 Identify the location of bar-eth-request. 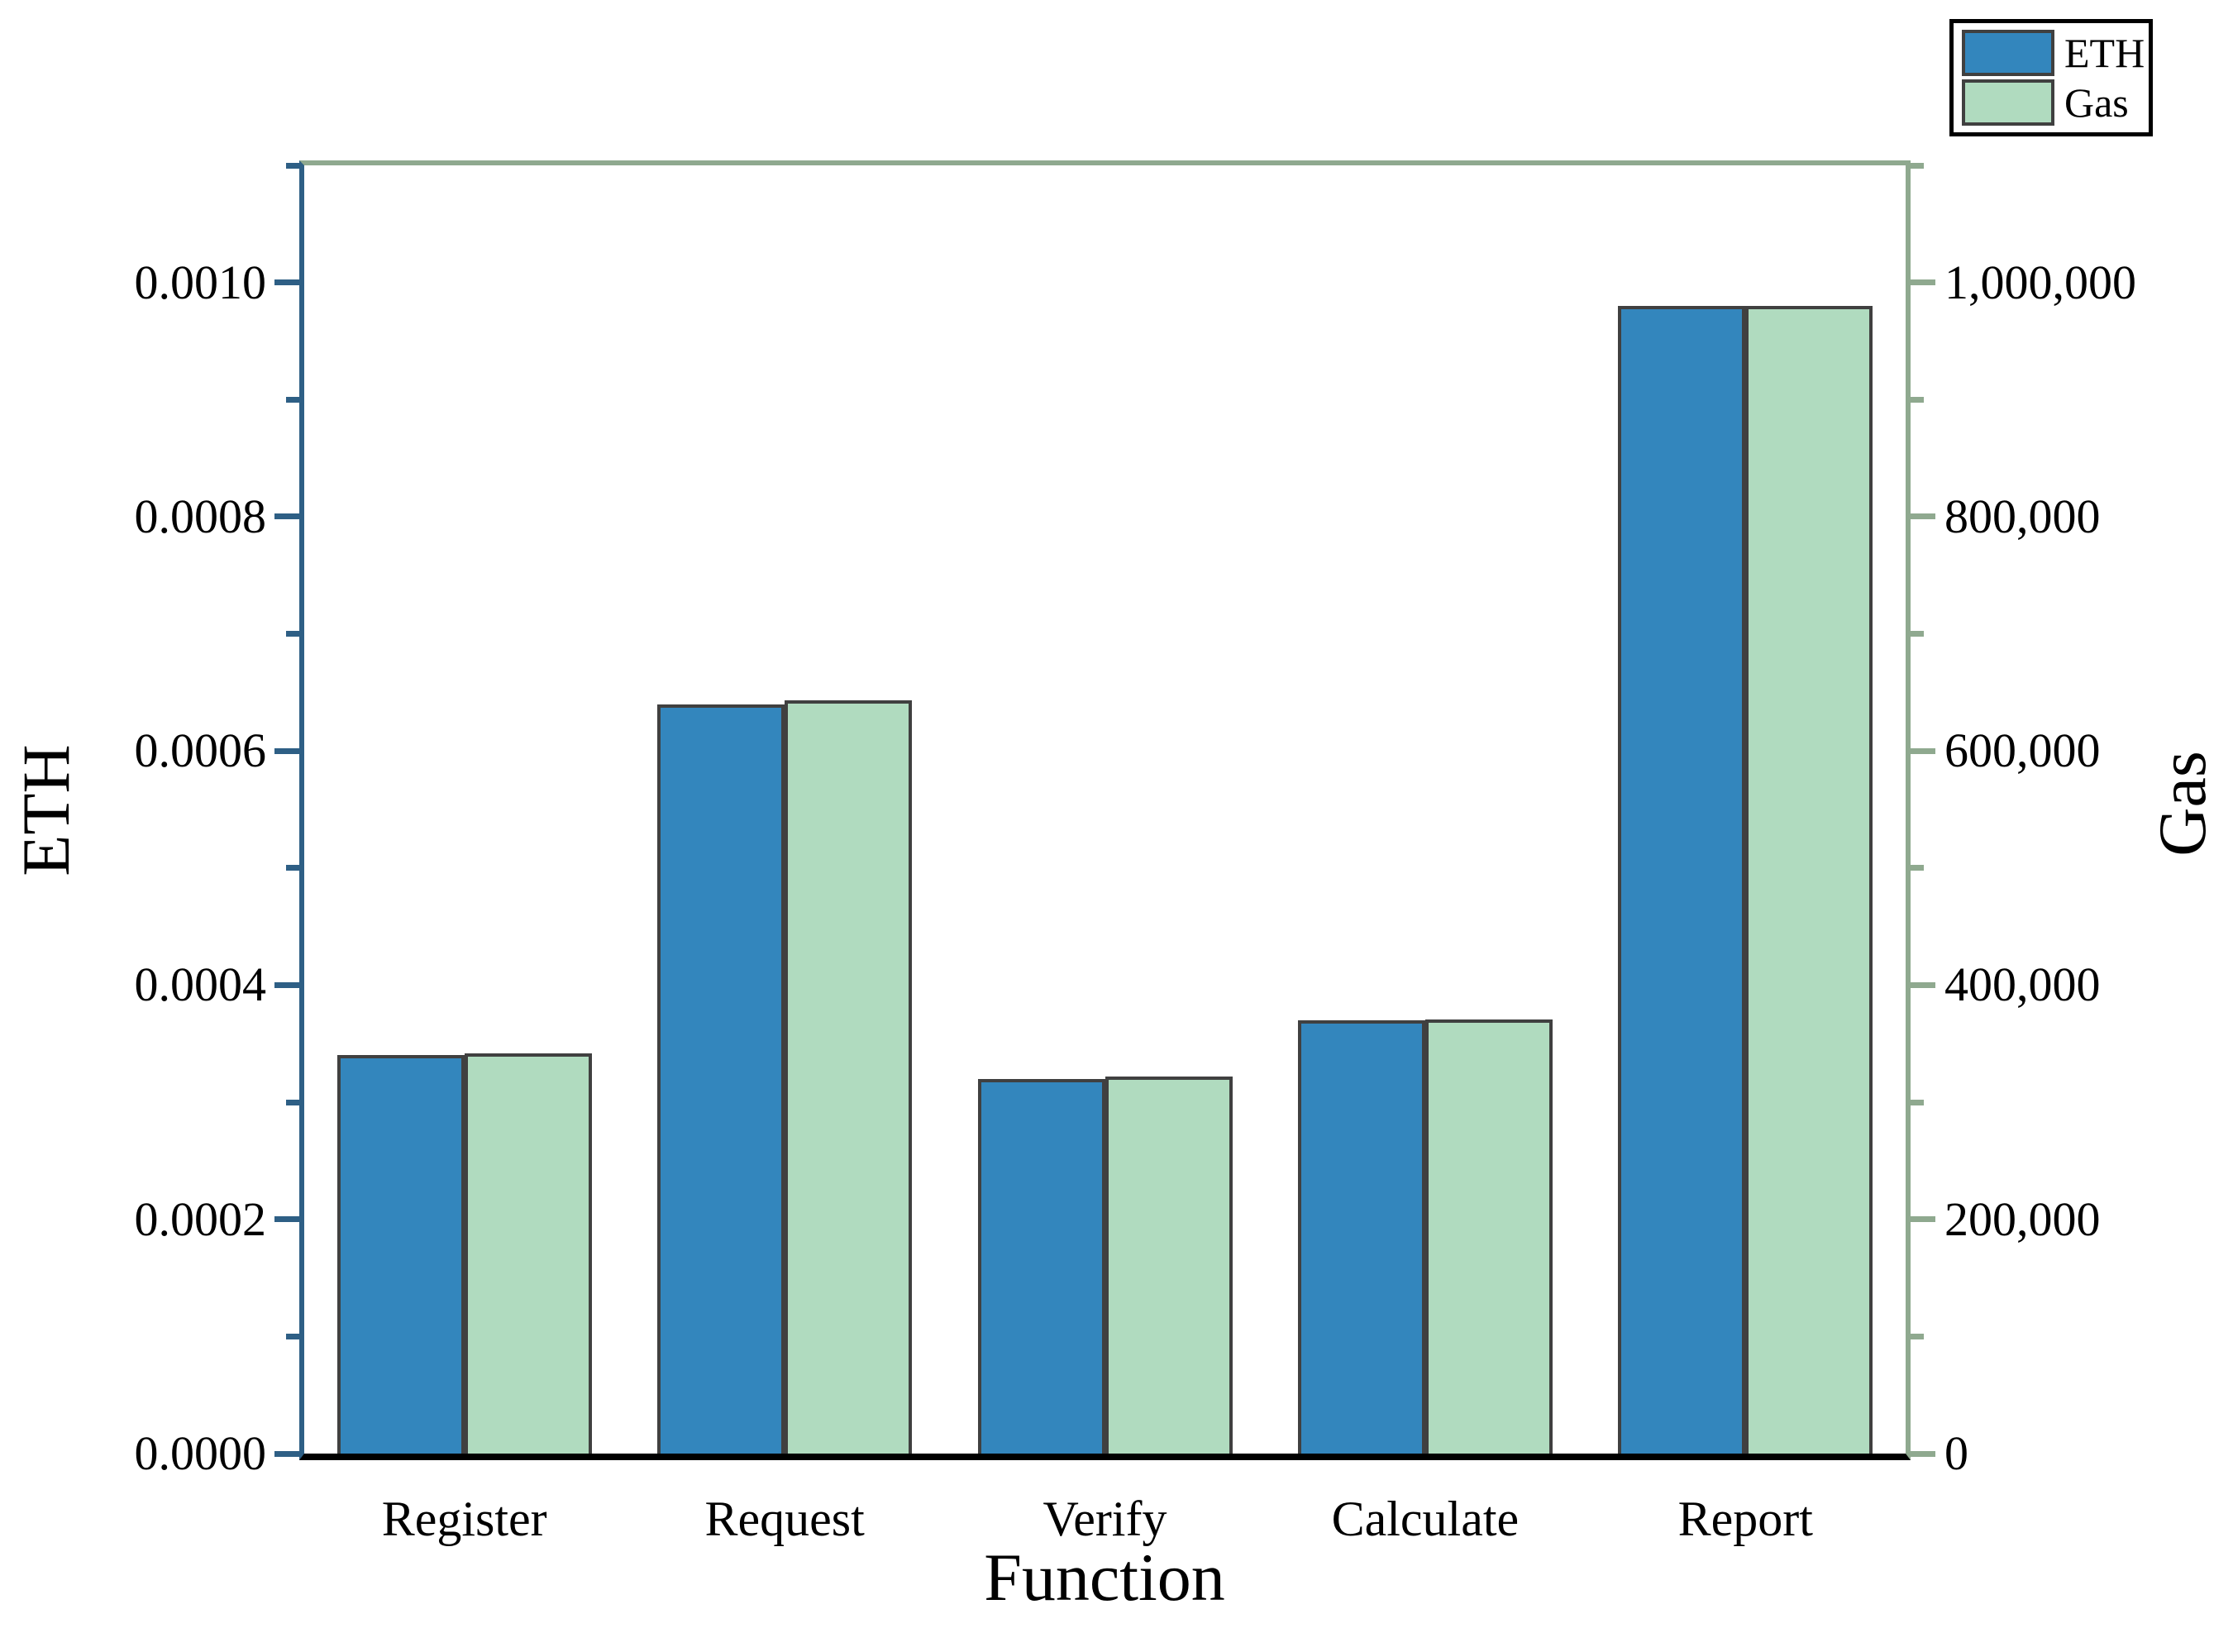
(721, 1079).